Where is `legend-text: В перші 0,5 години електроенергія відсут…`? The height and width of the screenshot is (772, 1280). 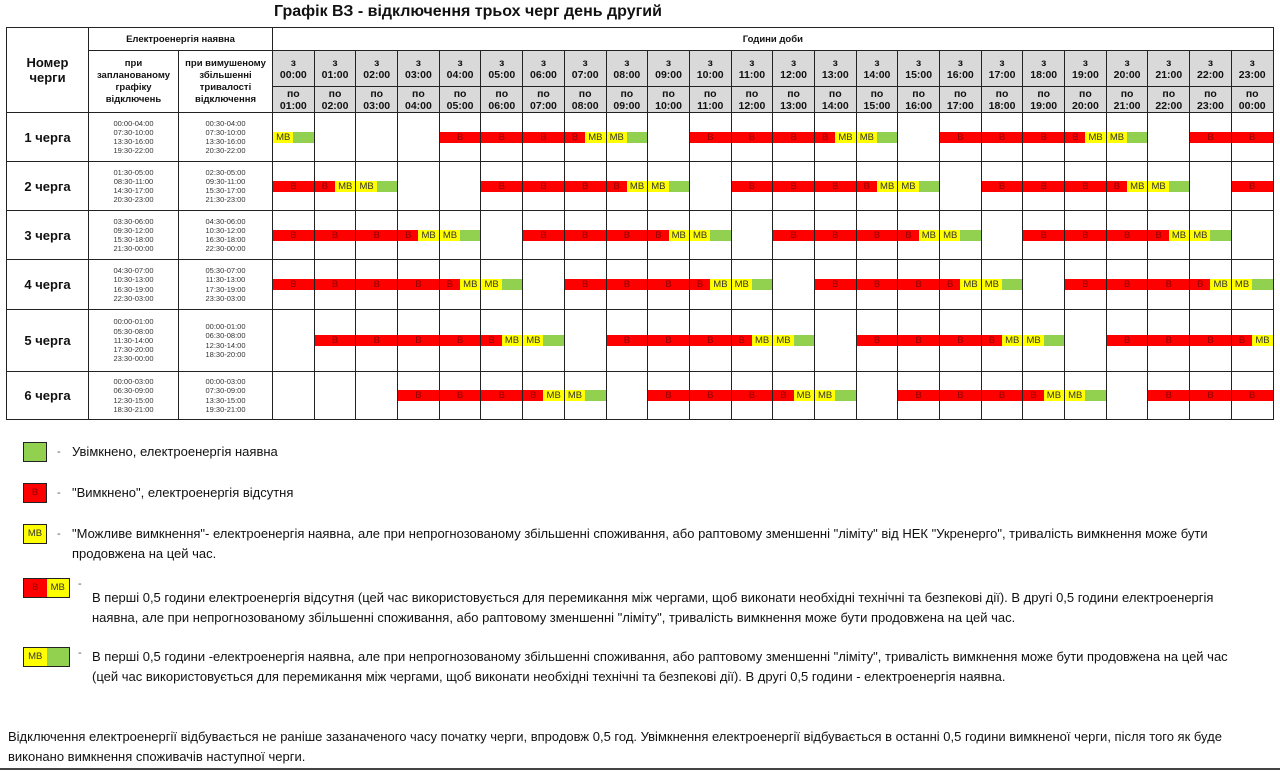
legend-text: В перші 0,5 години електроенергія відсут… is located at coordinates (653, 607).